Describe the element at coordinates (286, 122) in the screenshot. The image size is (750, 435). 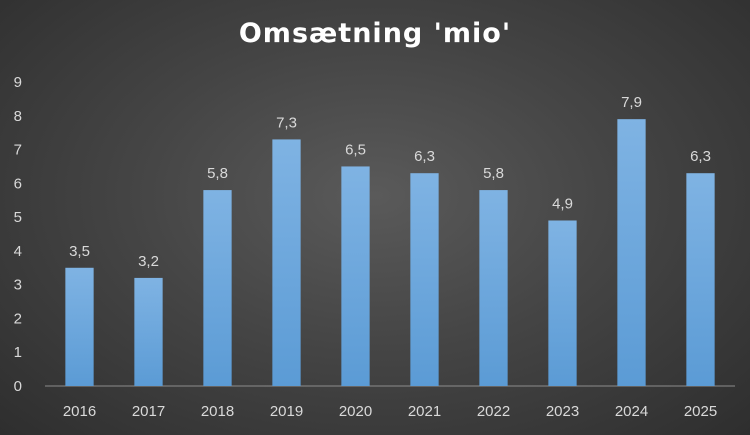
I see `data-label: 7,3` at that location.